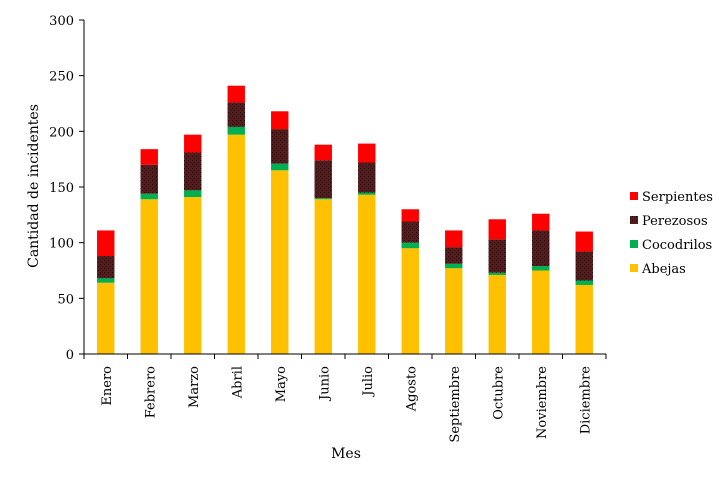 The width and height of the screenshot is (728, 484). I want to click on bar-cocodrilos-julio, so click(367, 193).